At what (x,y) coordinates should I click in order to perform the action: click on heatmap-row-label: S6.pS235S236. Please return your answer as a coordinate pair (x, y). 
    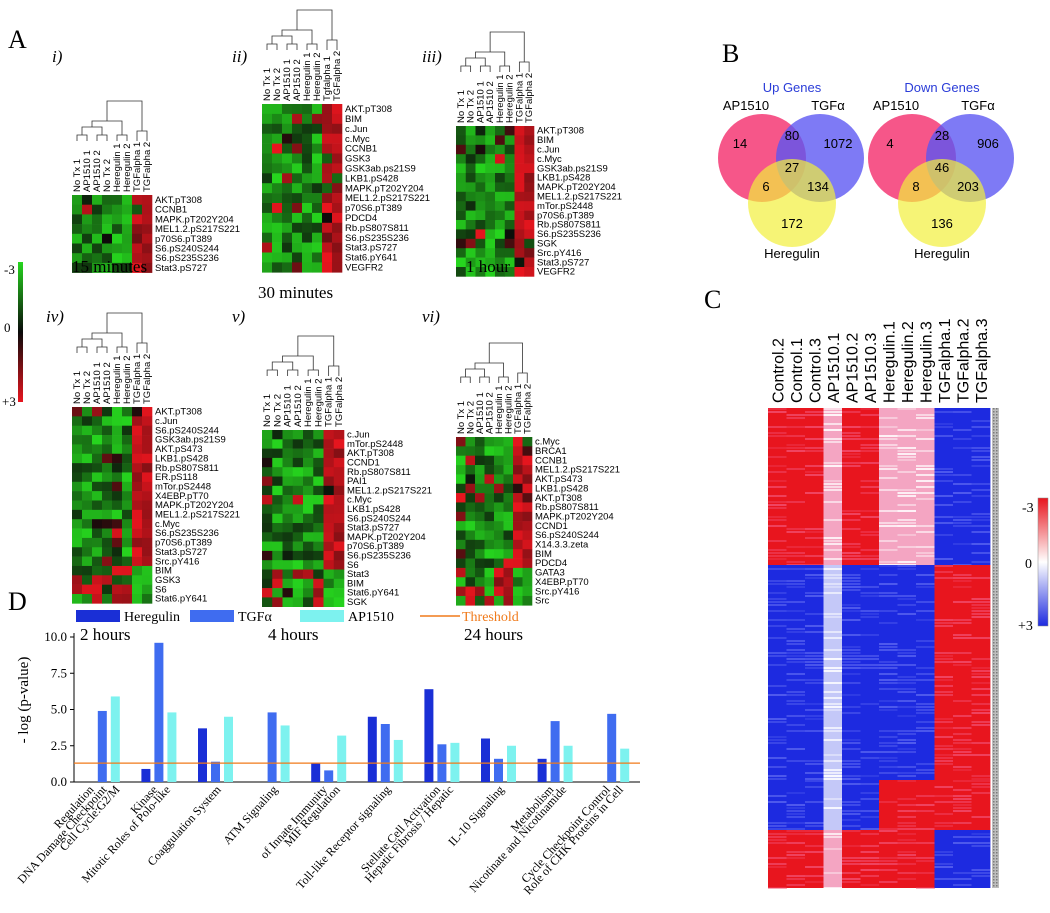
    Looking at the image, I should click on (187, 258).